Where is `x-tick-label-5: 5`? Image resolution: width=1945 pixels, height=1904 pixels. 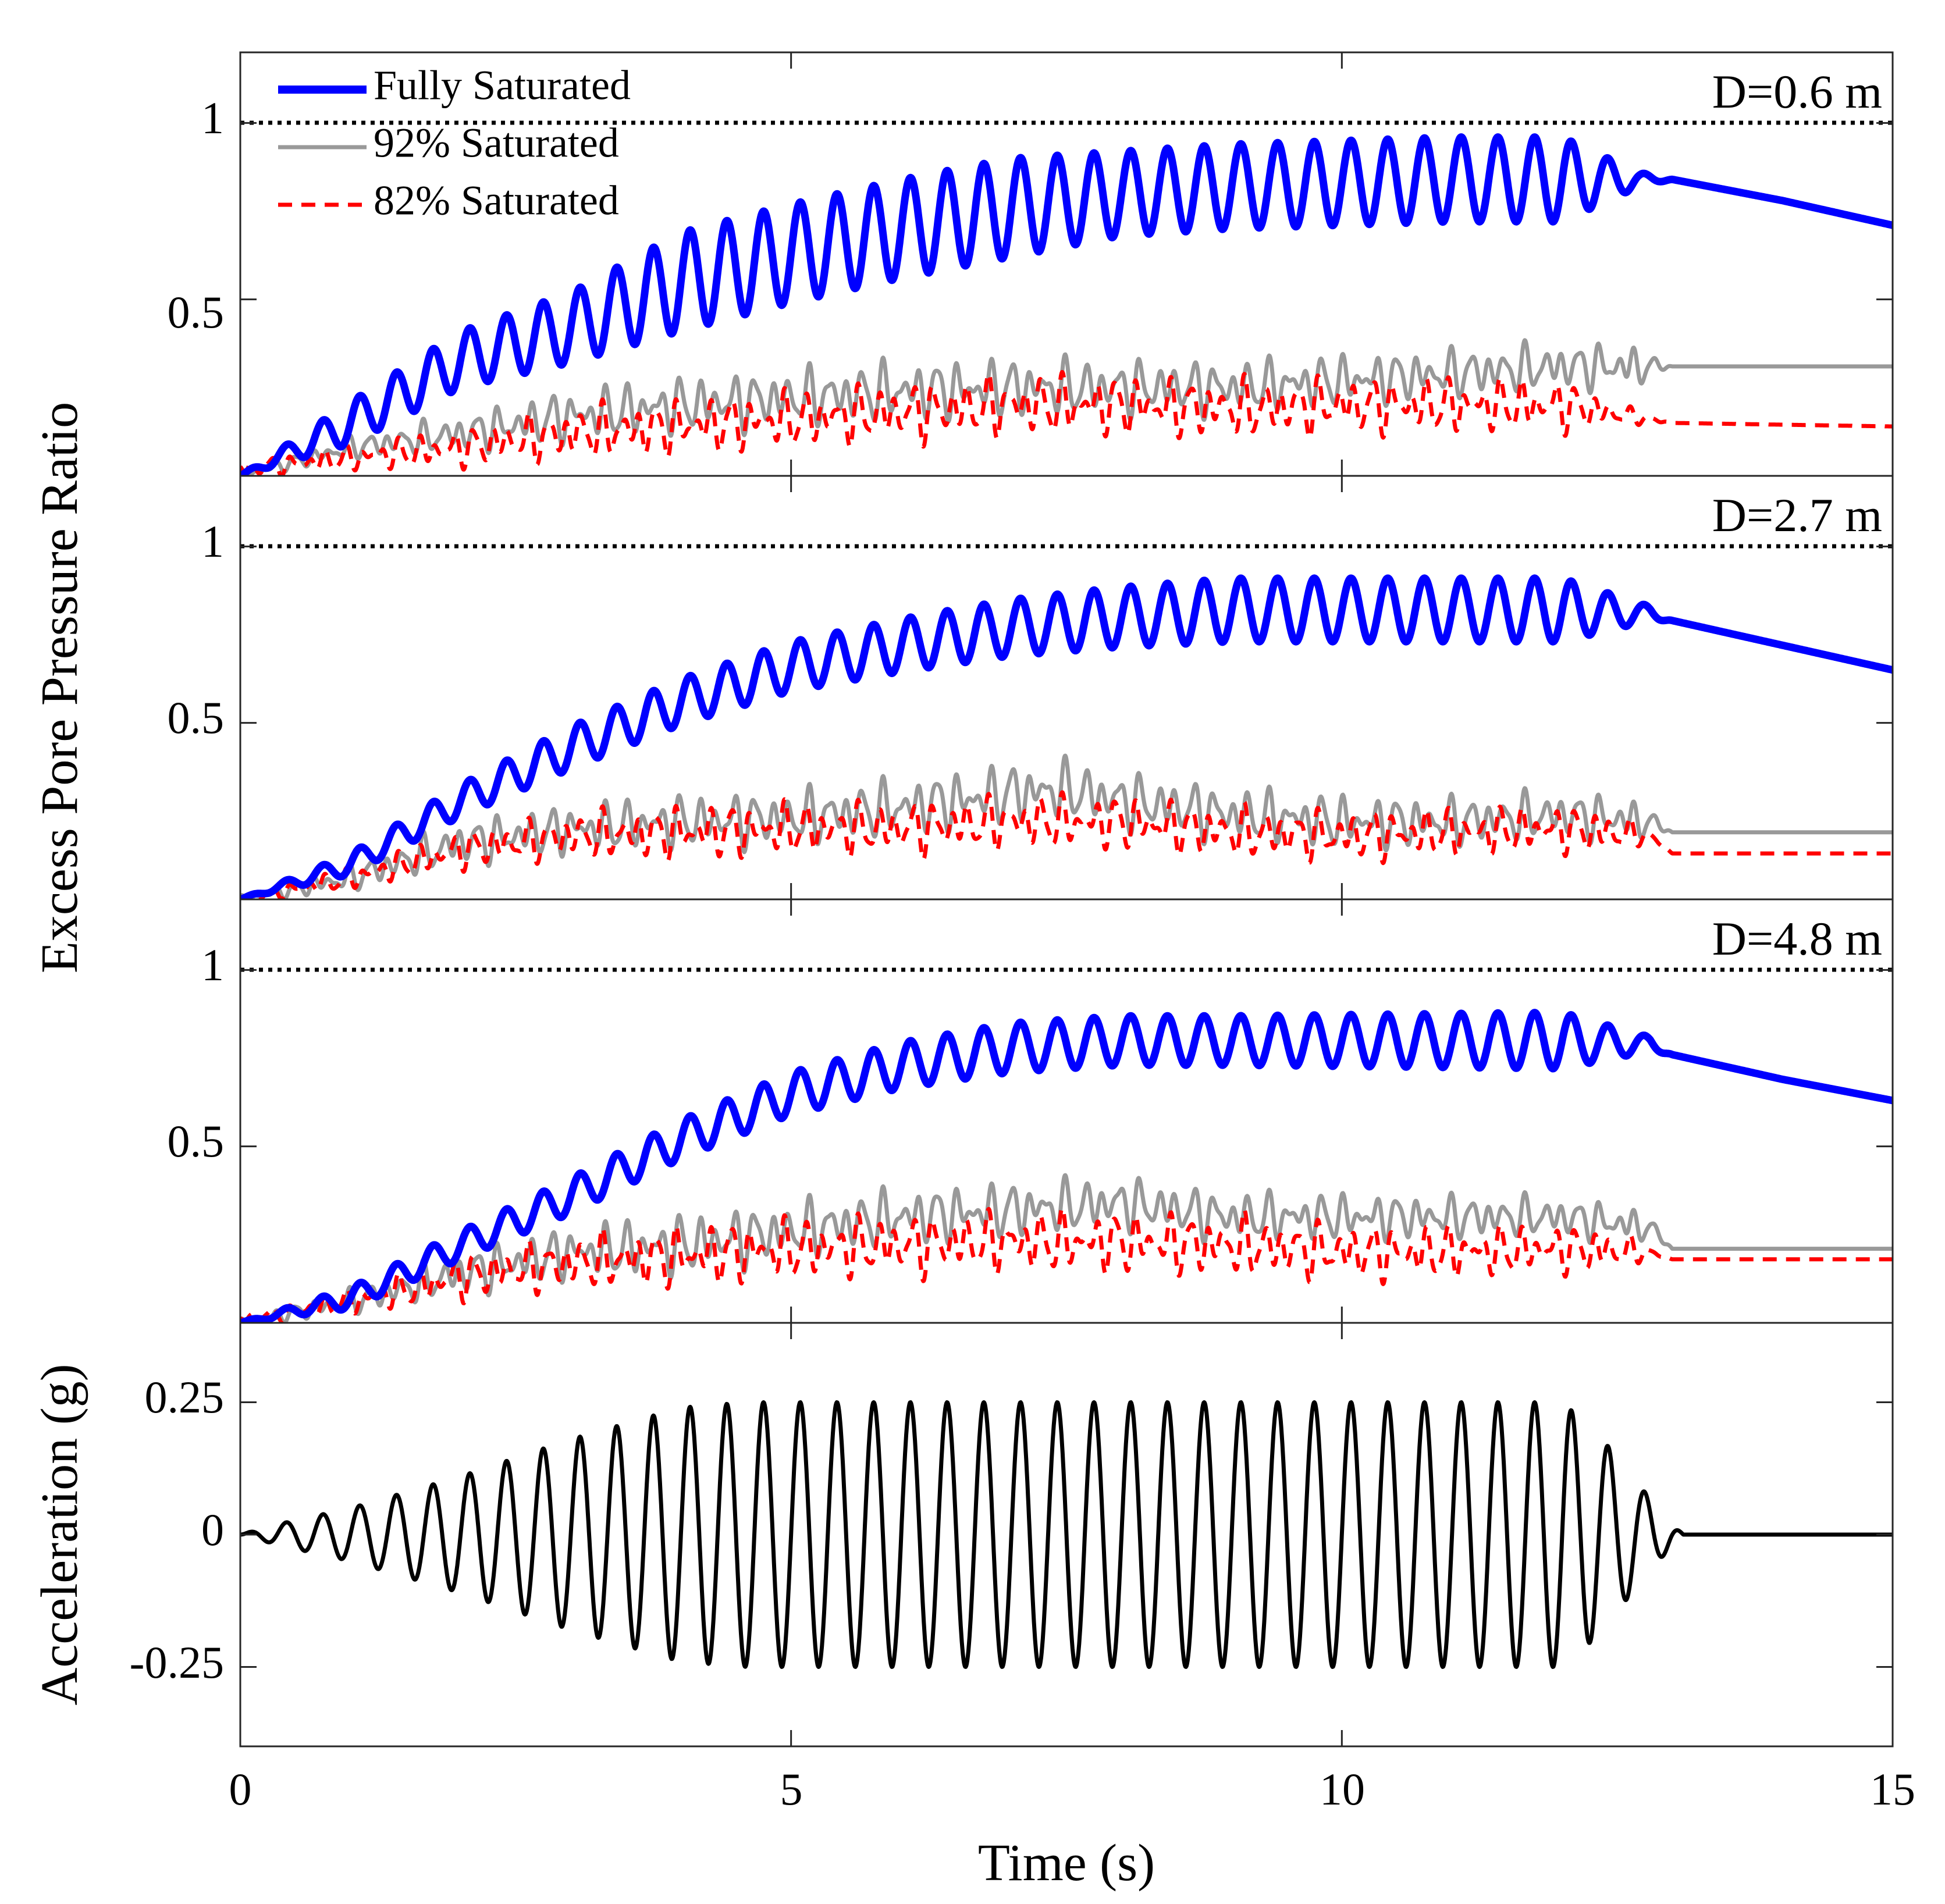 x-tick-label-5: 5 is located at coordinates (791, 1789).